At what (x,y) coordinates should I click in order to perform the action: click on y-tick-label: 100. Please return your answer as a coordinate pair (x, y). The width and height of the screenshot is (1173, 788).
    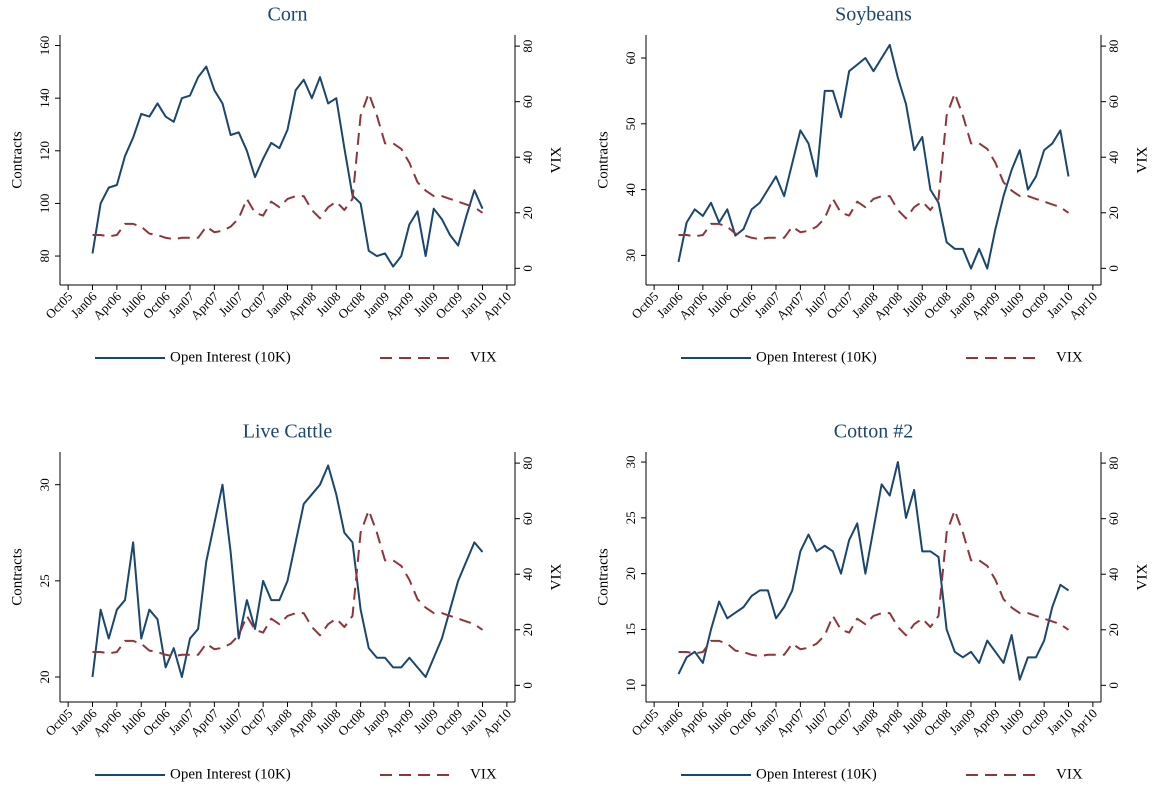
    Looking at the image, I should click on (44, 204).